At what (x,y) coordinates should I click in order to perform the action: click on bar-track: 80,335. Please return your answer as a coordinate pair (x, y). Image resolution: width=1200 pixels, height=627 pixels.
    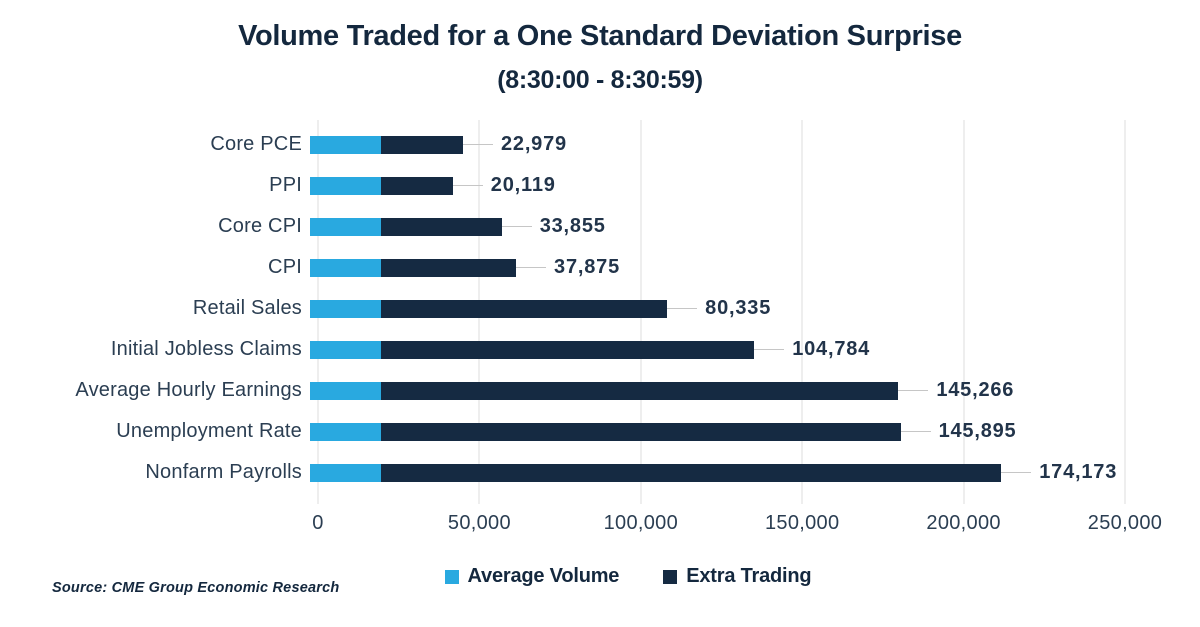
    Looking at the image, I should click on (755, 308).